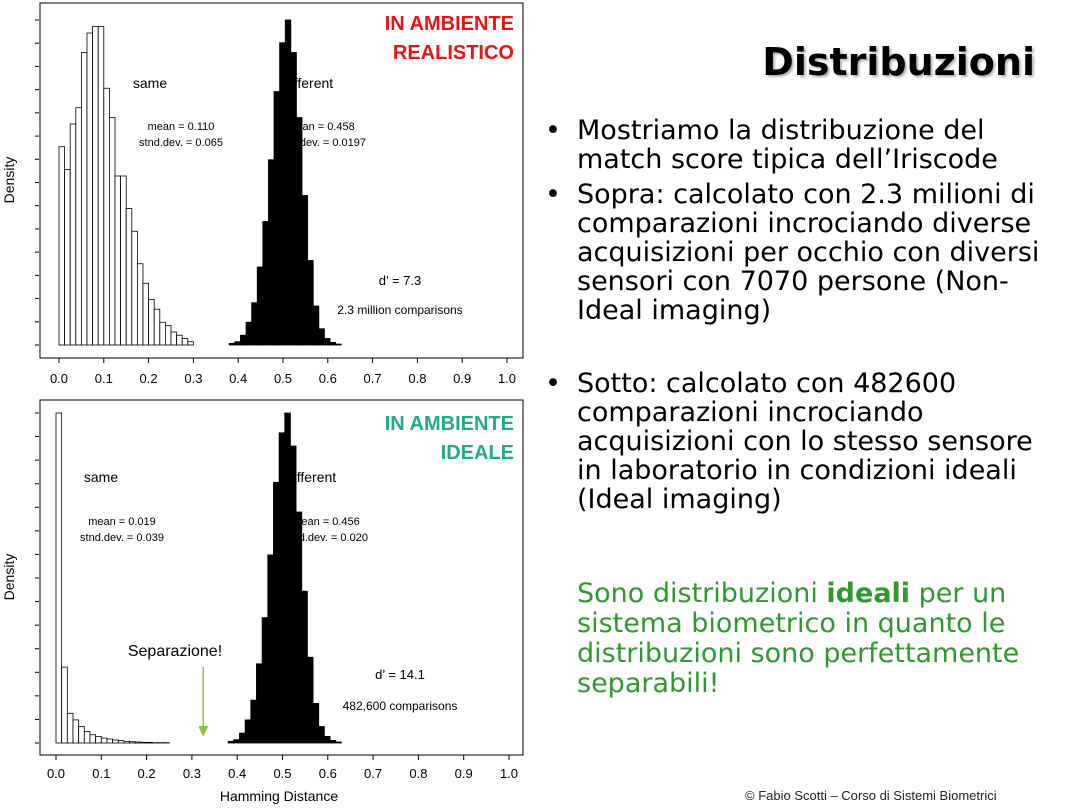 Image resolution: width=1071 pixels, height=808 pixels. Describe the element at coordinates (400, 706) in the screenshot. I see `comparisons-annotation: 482,600 comparisons` at that location.